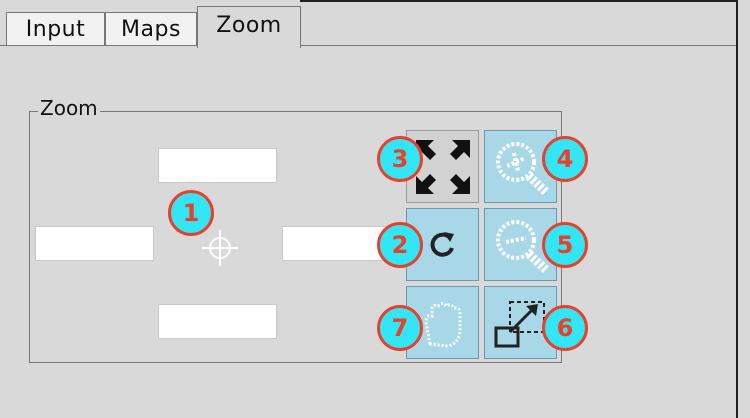 The width and height of the screenshot is (750, 418). Describe the element at coordinates (443, 245) in the screenshot. I see `refresh-icon` at that location.